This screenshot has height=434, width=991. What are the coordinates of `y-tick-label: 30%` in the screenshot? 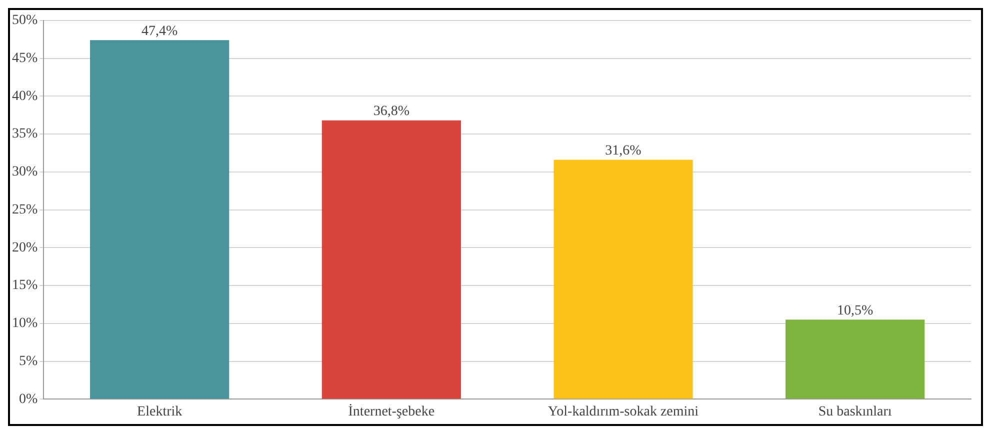 It's located at (25, 172).